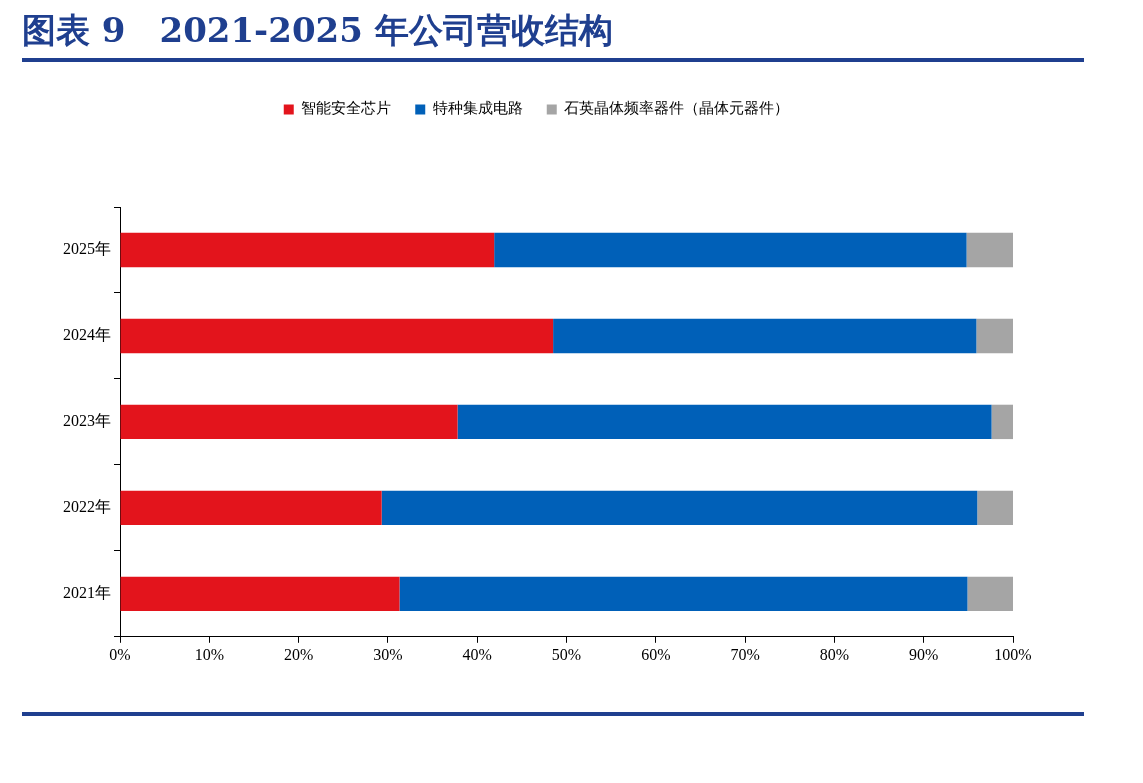 The width and height of the screenshot is (1143, 783). I want to click on x-tick-label: 90%, so click(924, 654).